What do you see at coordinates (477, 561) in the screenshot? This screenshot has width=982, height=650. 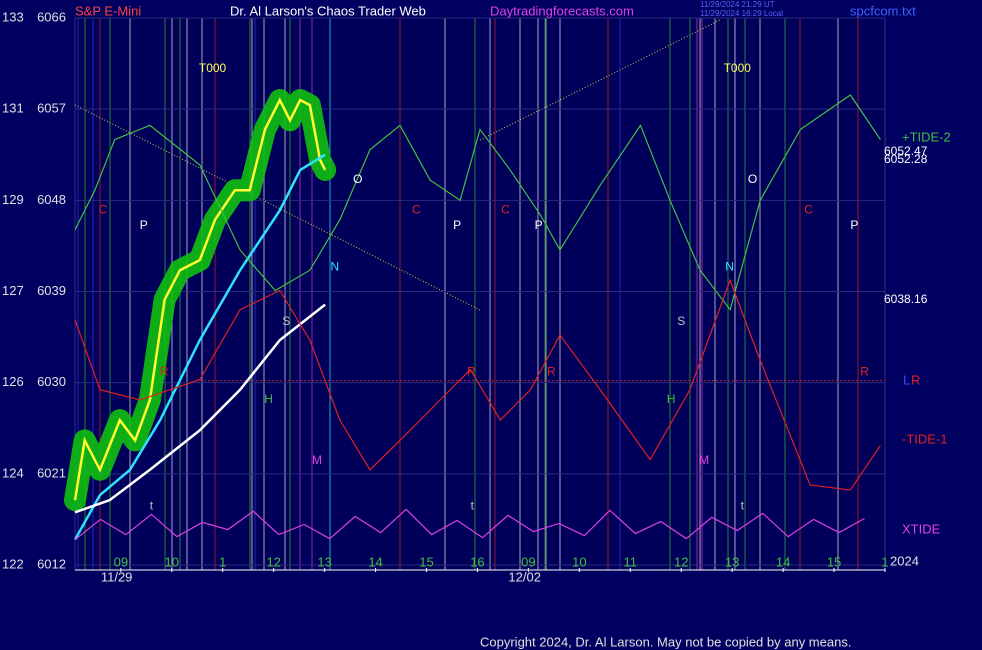 I see `x-tick-label: 16` at bounding box center [477, 561].